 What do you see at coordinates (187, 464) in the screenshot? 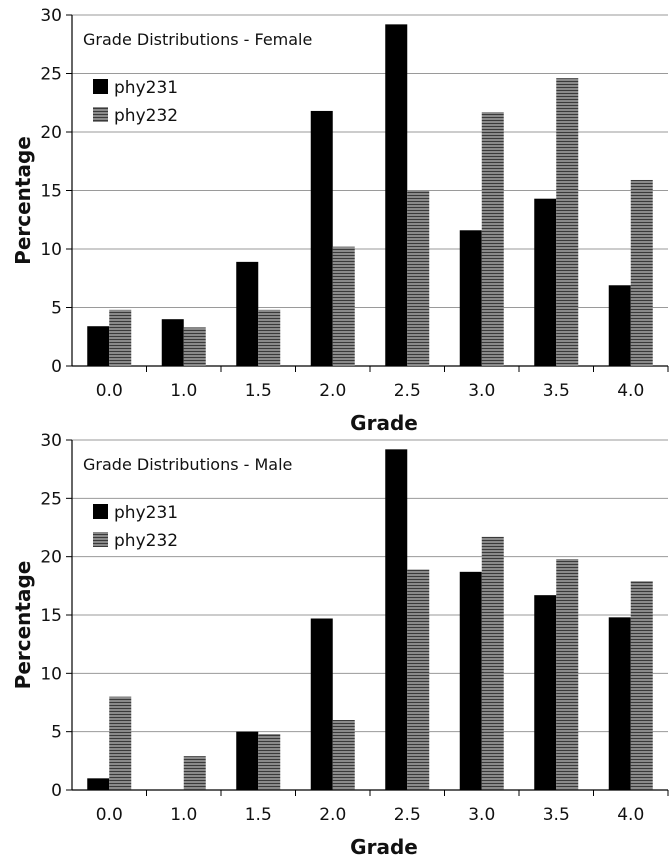
I see `chart-title: Grade Distributions - Male` at bounding box center [187, 464].